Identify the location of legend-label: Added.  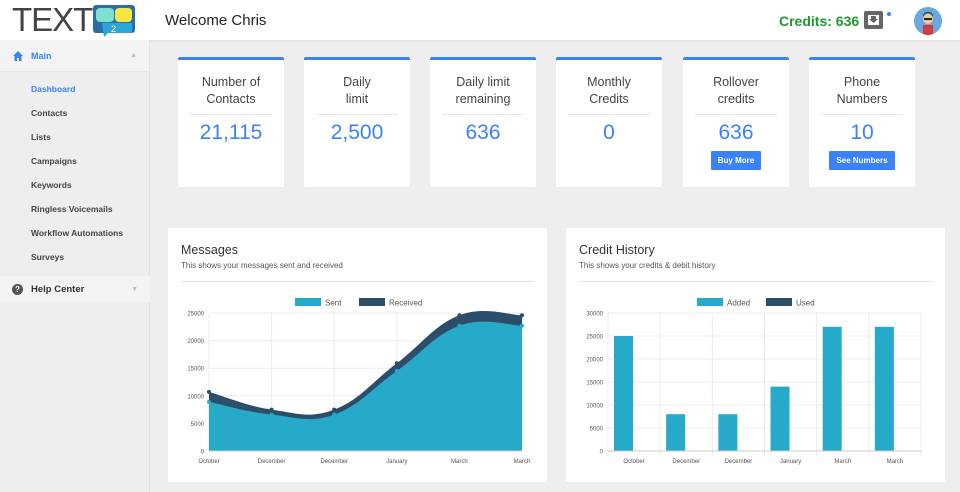
(738, 303).